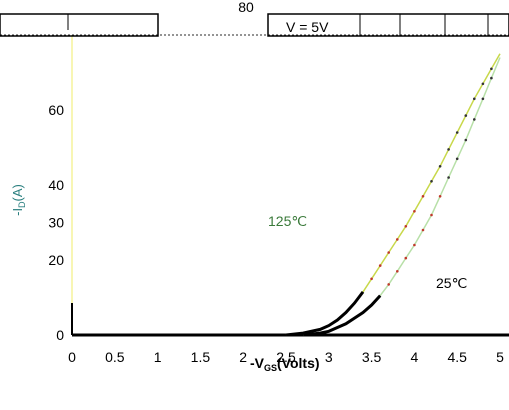 The width and height of the screenshot is (509, 410). I want to click on y-tick-label: 0, so click(60, 335).